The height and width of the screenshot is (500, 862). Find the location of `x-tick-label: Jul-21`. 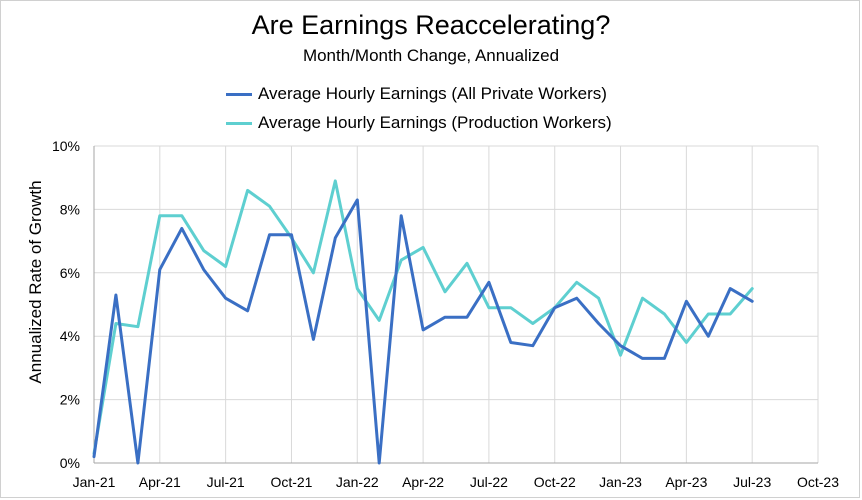

x-tick-label: Jul-21 is located at coordinates (226, 482).